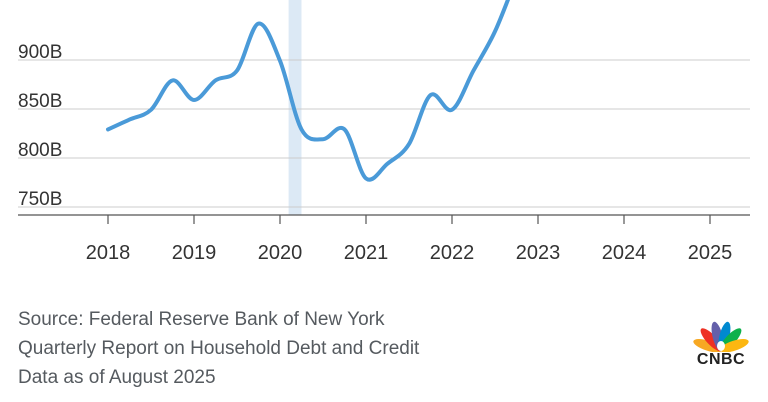  What do you see at coordinates (721, 359) in the screenshot?
I see `logo-text: CNBC` at bounding box center [721, 359].